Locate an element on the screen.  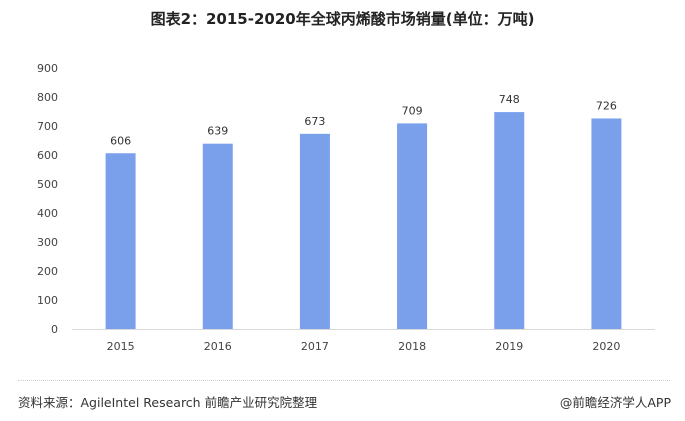
x-axis: 2015 2016 2017 2018 2019 2020 is located at coordinates (364, 346).